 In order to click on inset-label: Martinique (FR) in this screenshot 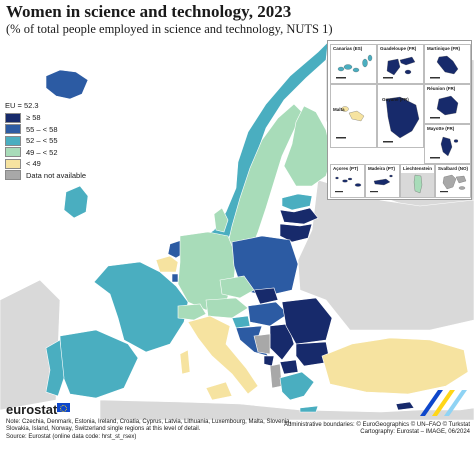, I will do `click(443, 48)`.